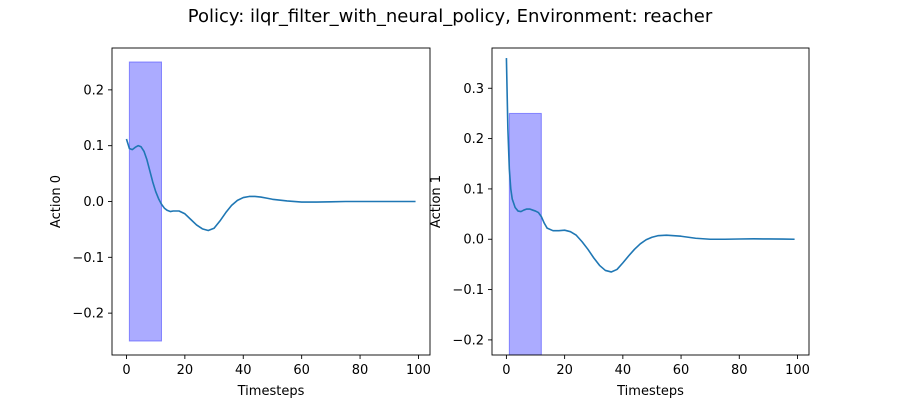 The image size is (900, 400). Describe the element at coordinates (271, 391) in the screenshot. I see `x-axis-label-0: Timesteps` at that location.